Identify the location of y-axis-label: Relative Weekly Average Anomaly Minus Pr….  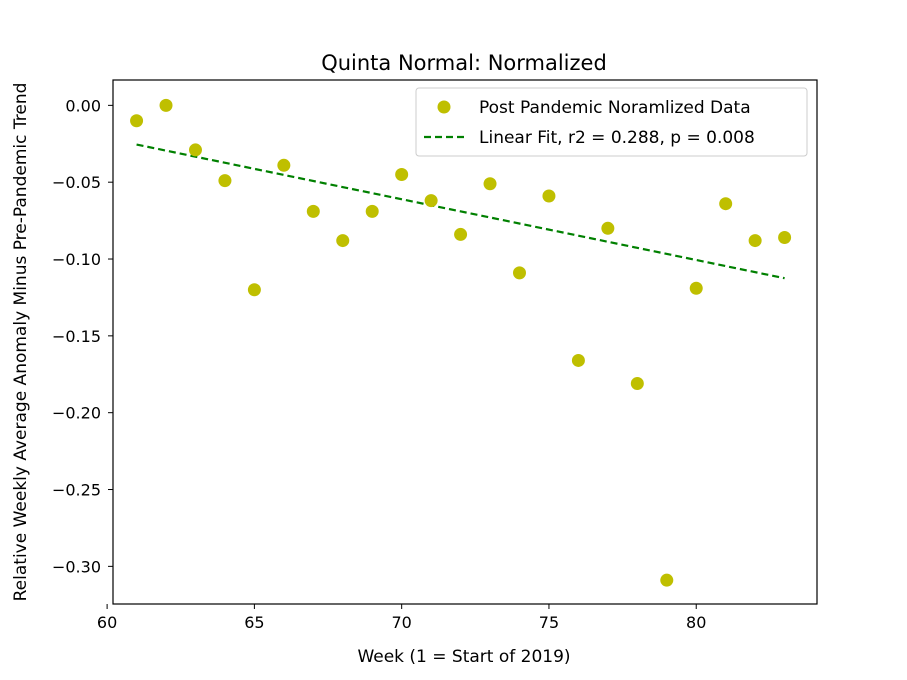
(21, 342).